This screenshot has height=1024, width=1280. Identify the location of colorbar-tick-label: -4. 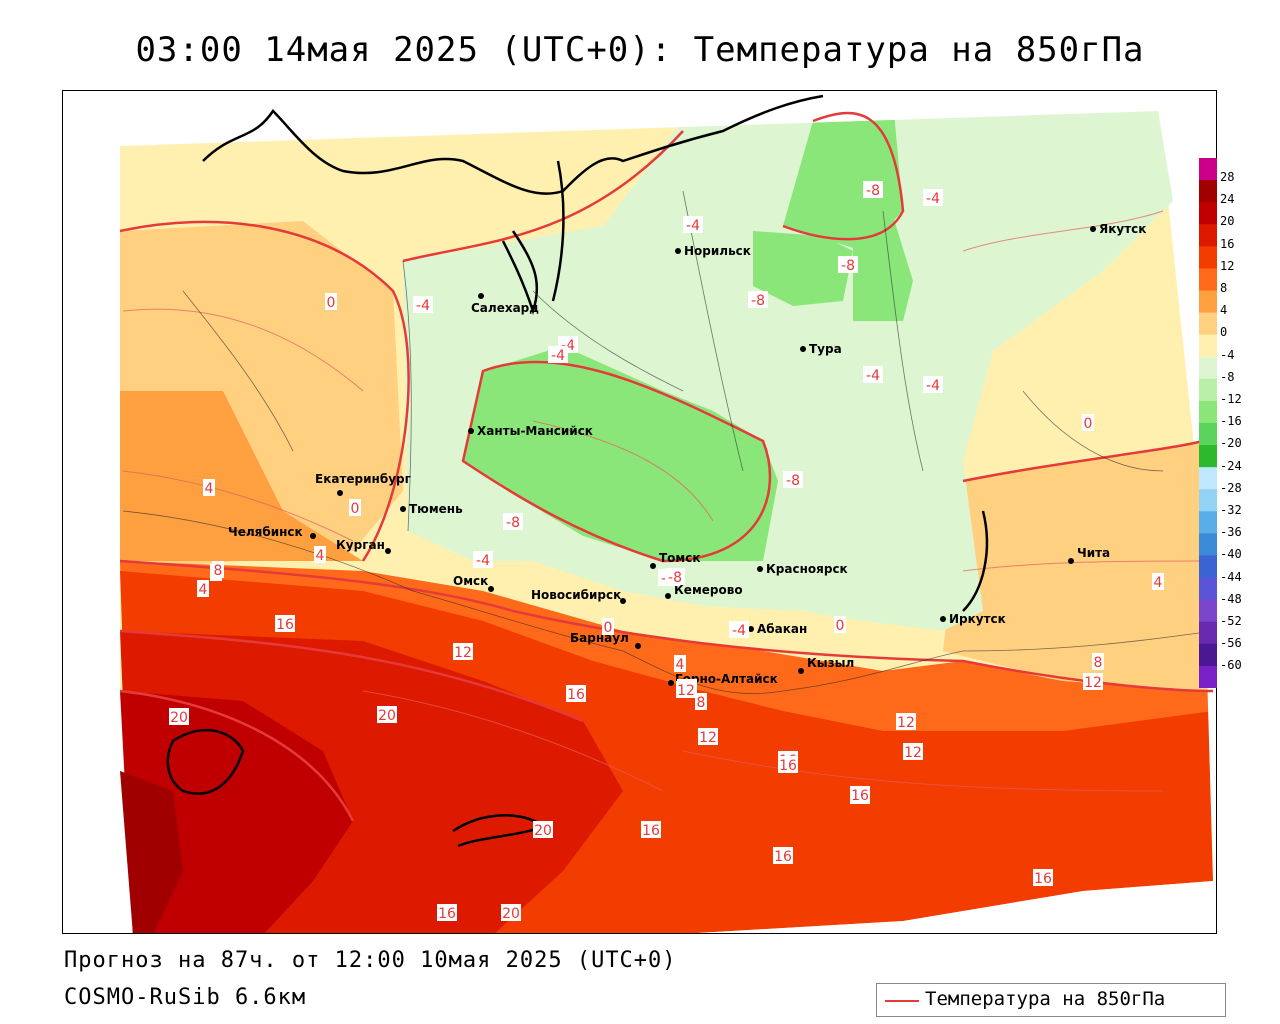
(1227, 354).